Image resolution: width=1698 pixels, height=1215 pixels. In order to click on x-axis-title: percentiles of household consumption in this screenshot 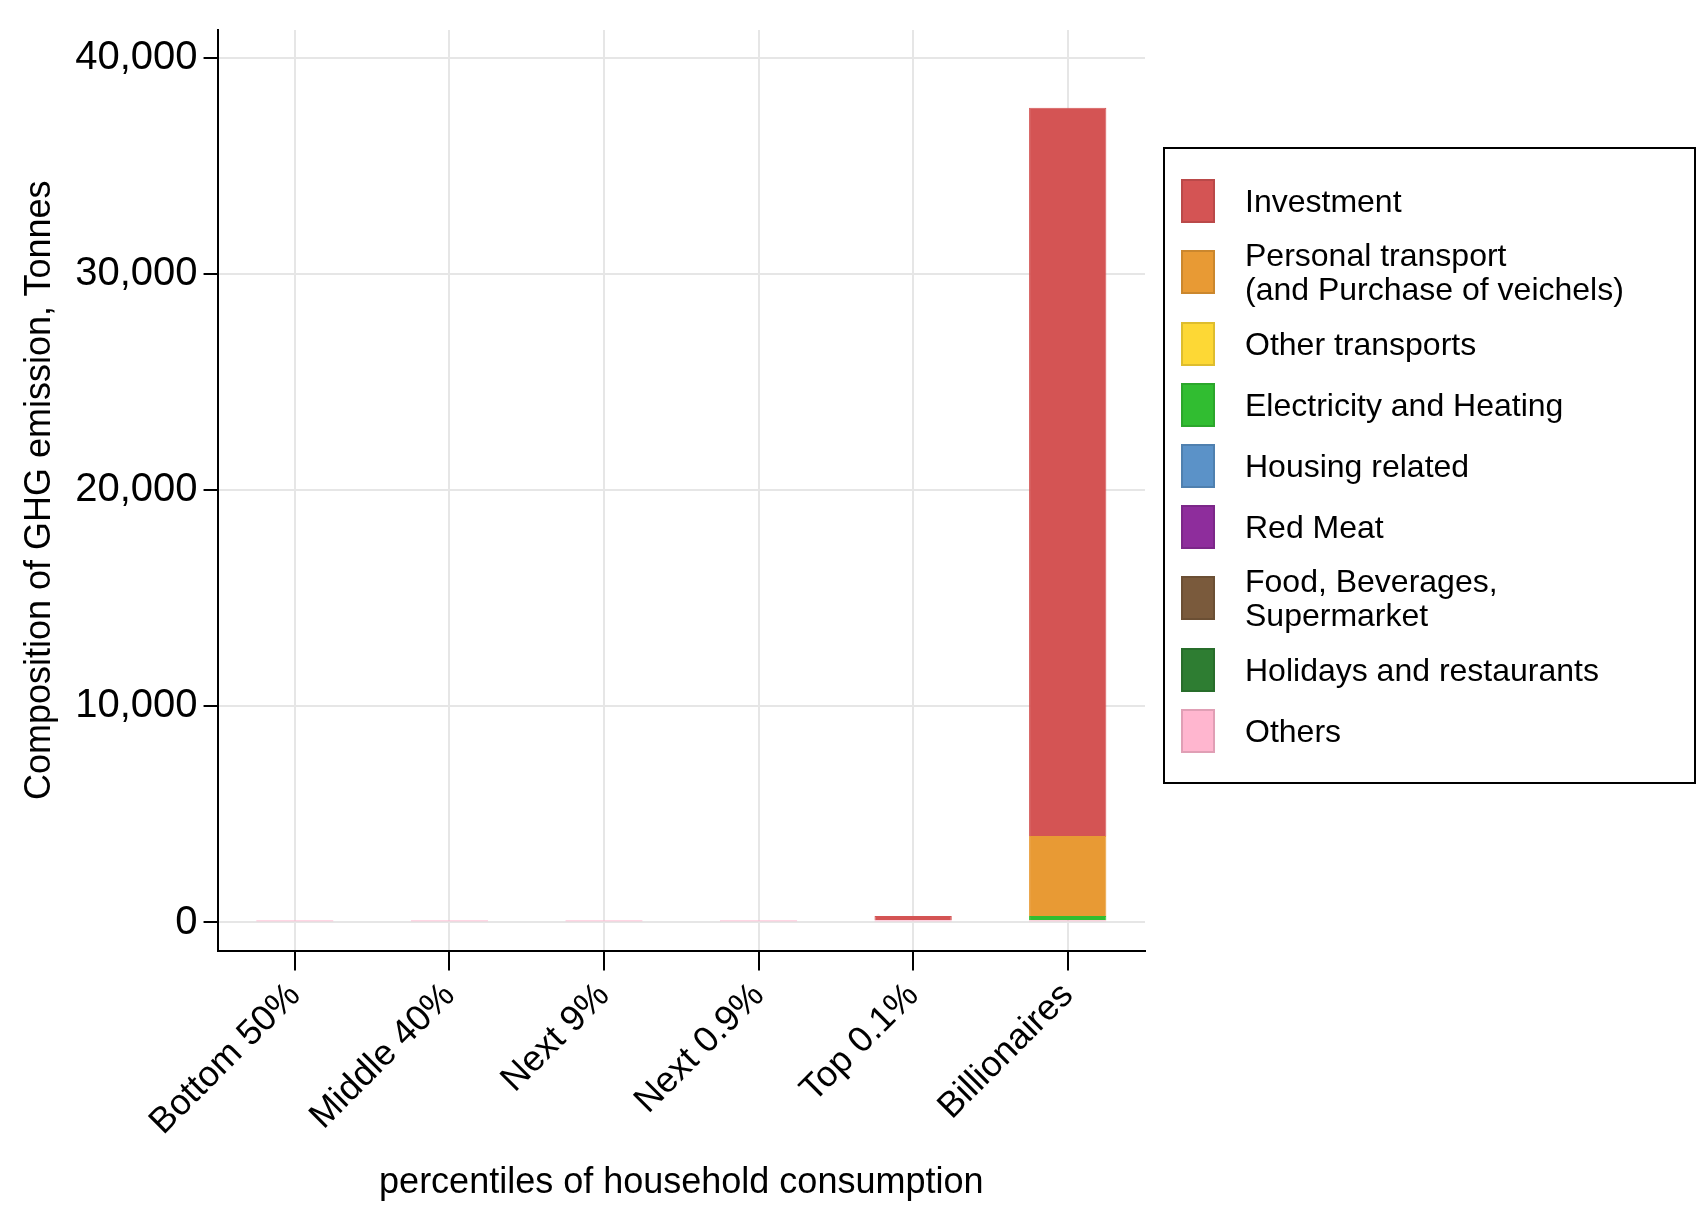, I will do `click(681, 1181)`.